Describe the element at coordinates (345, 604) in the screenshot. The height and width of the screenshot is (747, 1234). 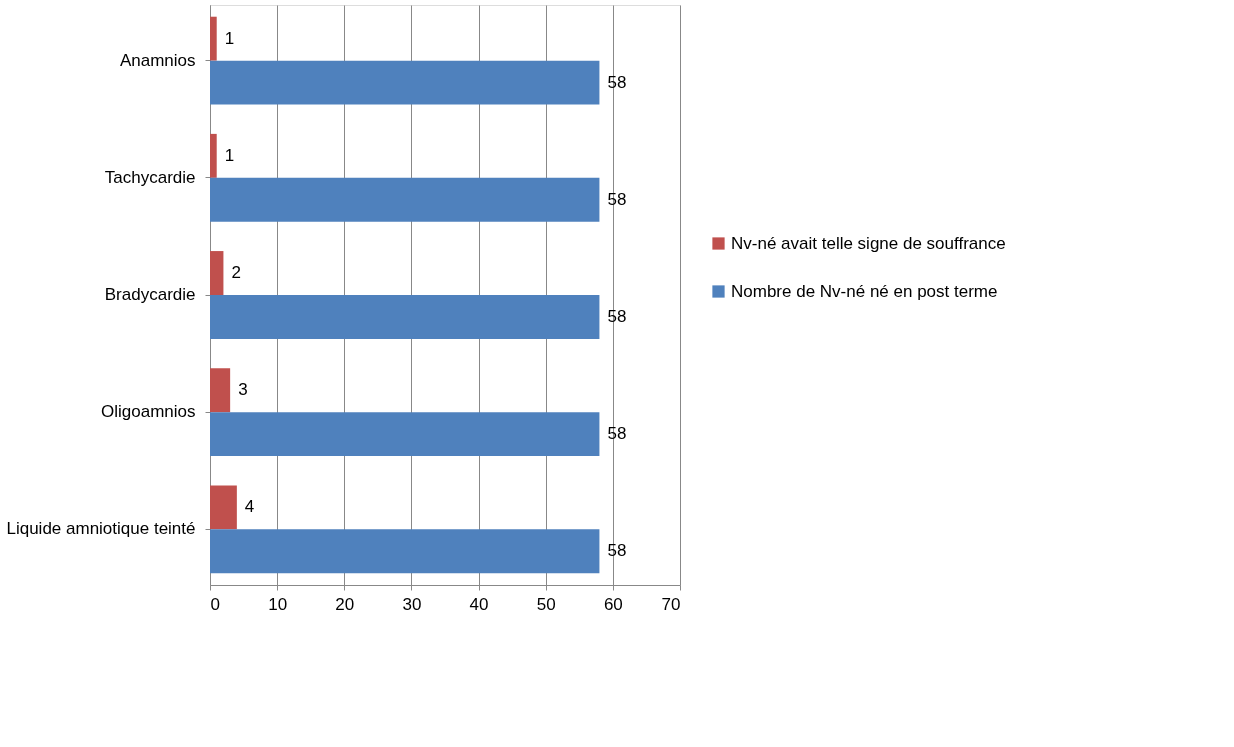
I see `x-tick-label: 20` at that location.